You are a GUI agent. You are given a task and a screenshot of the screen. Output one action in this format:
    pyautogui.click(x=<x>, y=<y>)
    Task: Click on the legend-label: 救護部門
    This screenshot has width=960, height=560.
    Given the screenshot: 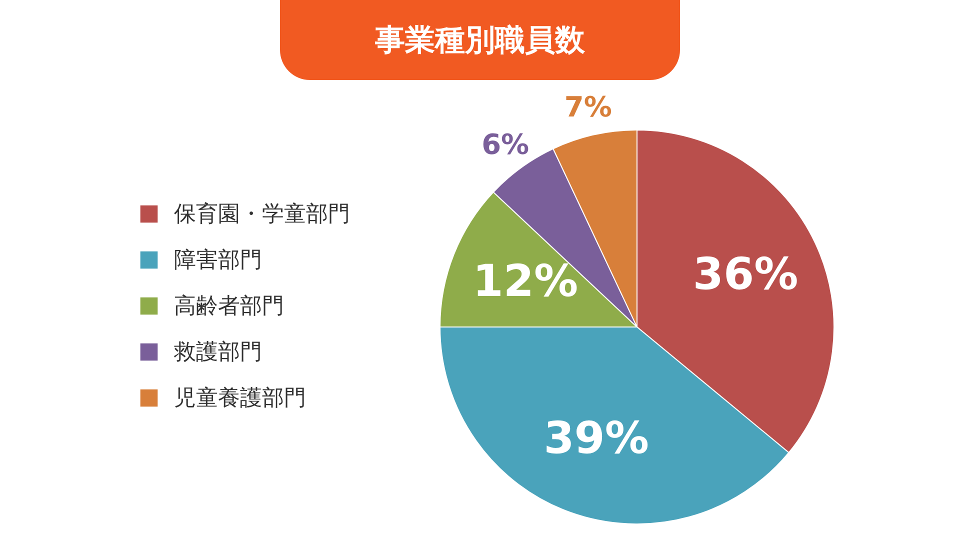 What is the action you would take?
    pyautogui.click(x=217, y=352)
    